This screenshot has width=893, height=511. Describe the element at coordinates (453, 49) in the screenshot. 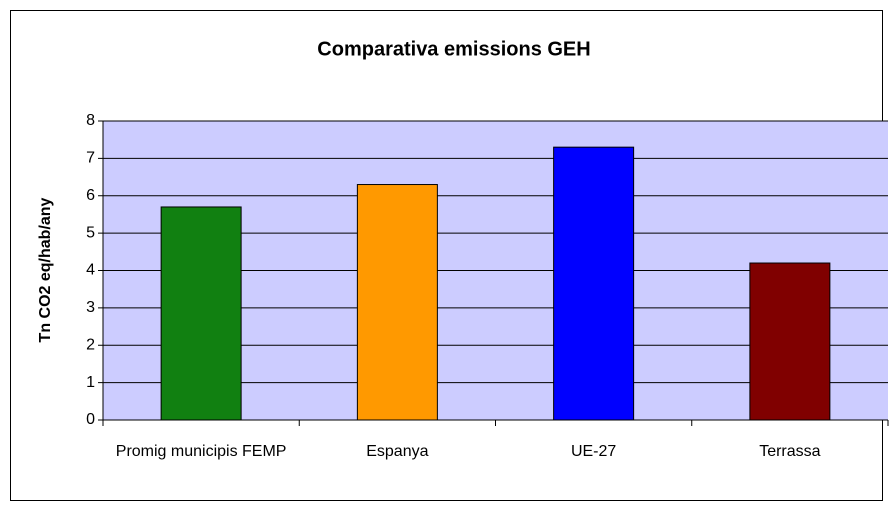

I see `chart-title: Comparativa emissions GEH` at that location.